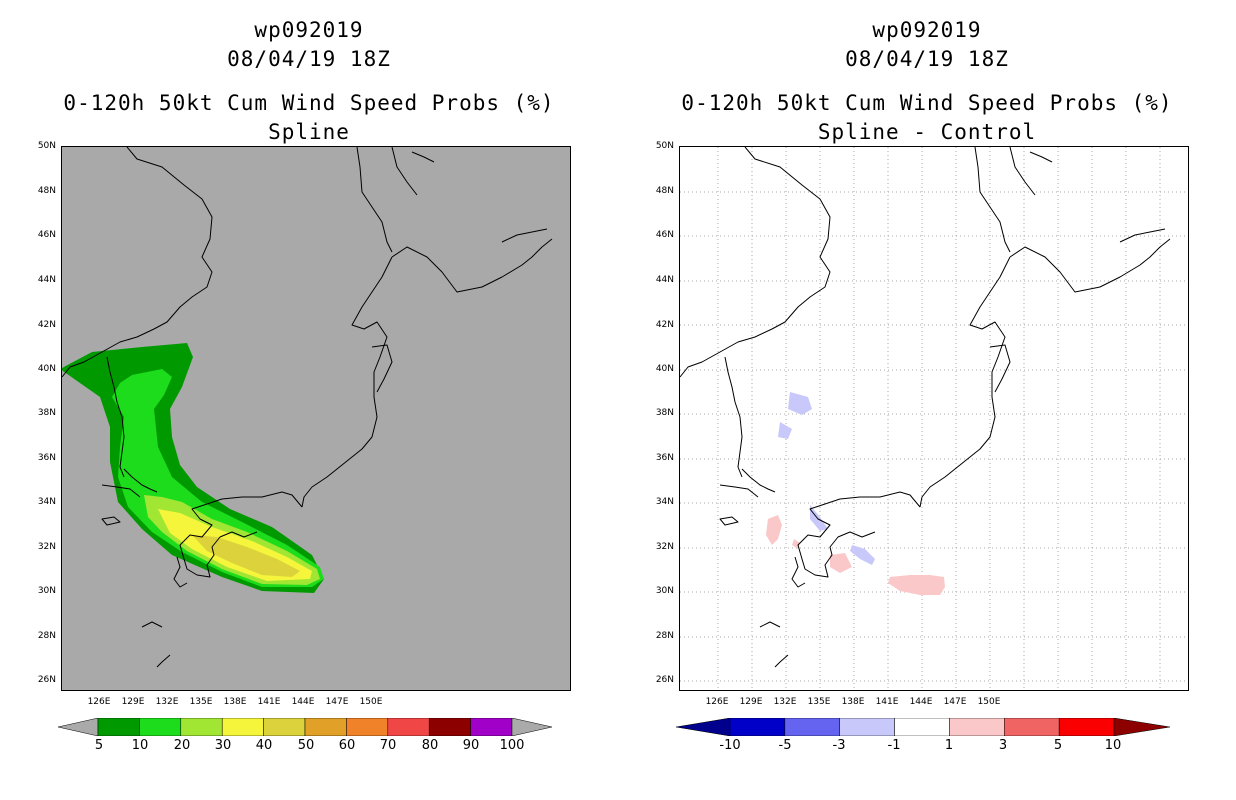  I want to click on colorbar-label: 3, so click(1003, 745).